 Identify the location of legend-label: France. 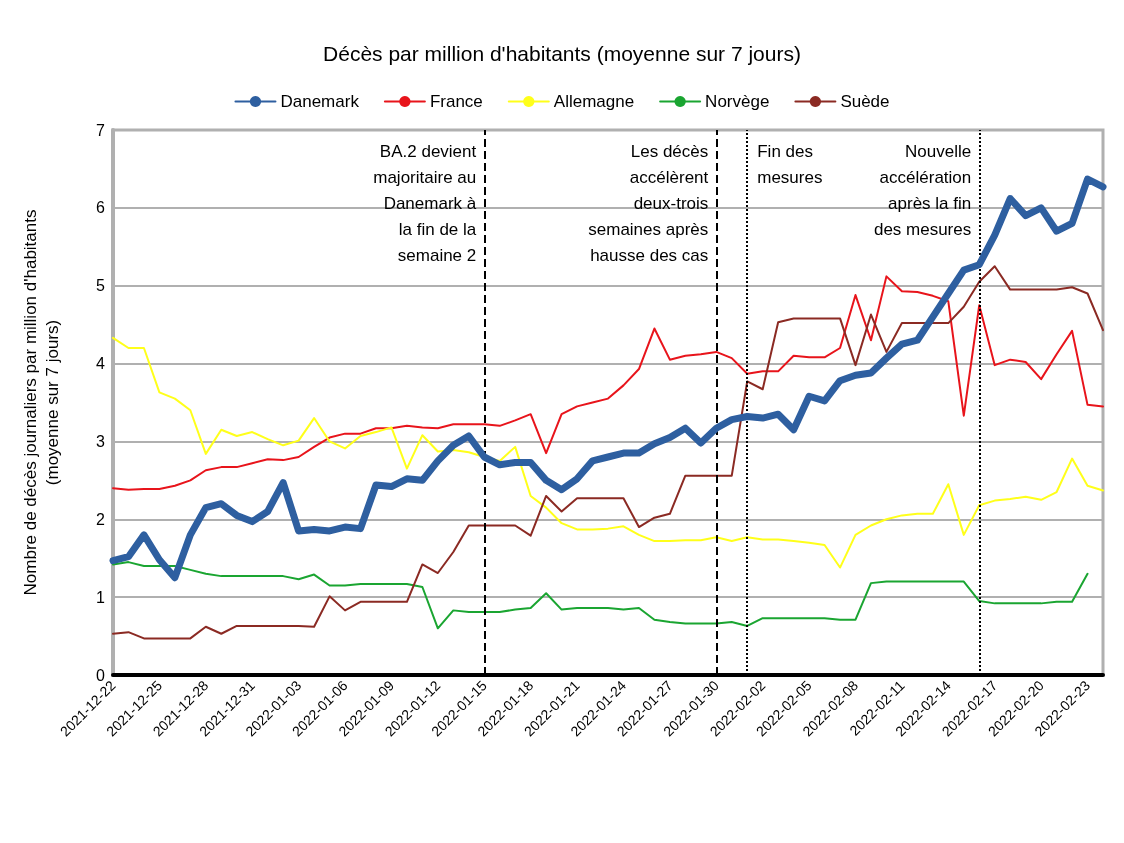
(456, 101).